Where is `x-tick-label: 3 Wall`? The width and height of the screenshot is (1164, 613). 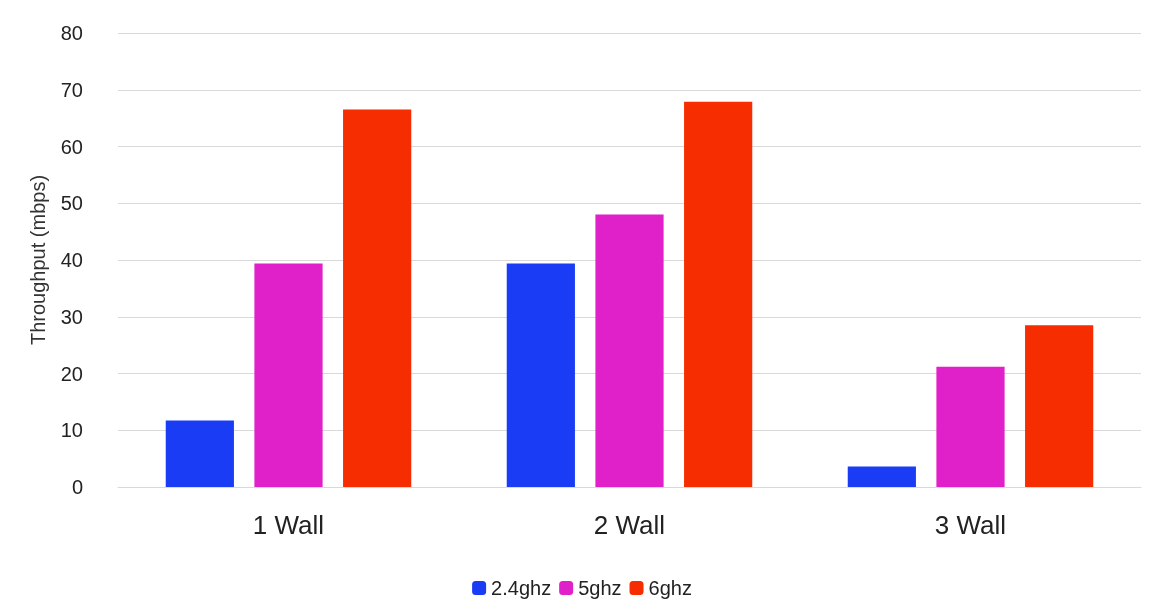 x-tick-label: 3 Wall is located at coordinates (970, 525).